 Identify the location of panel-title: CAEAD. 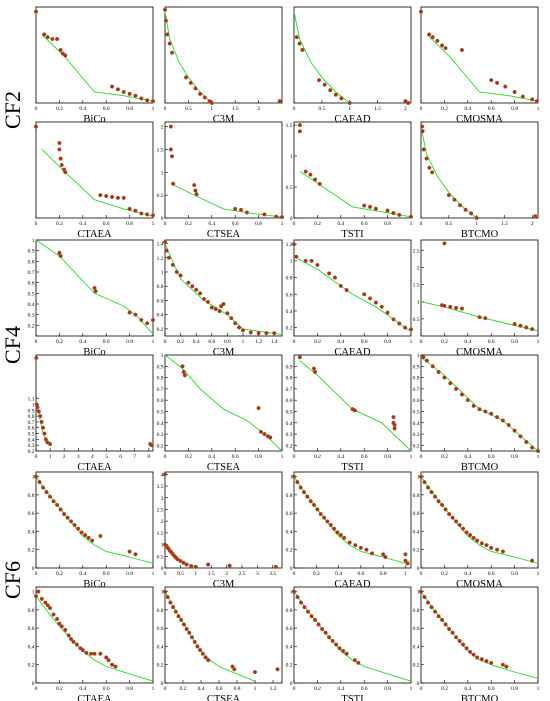
(352, 584).